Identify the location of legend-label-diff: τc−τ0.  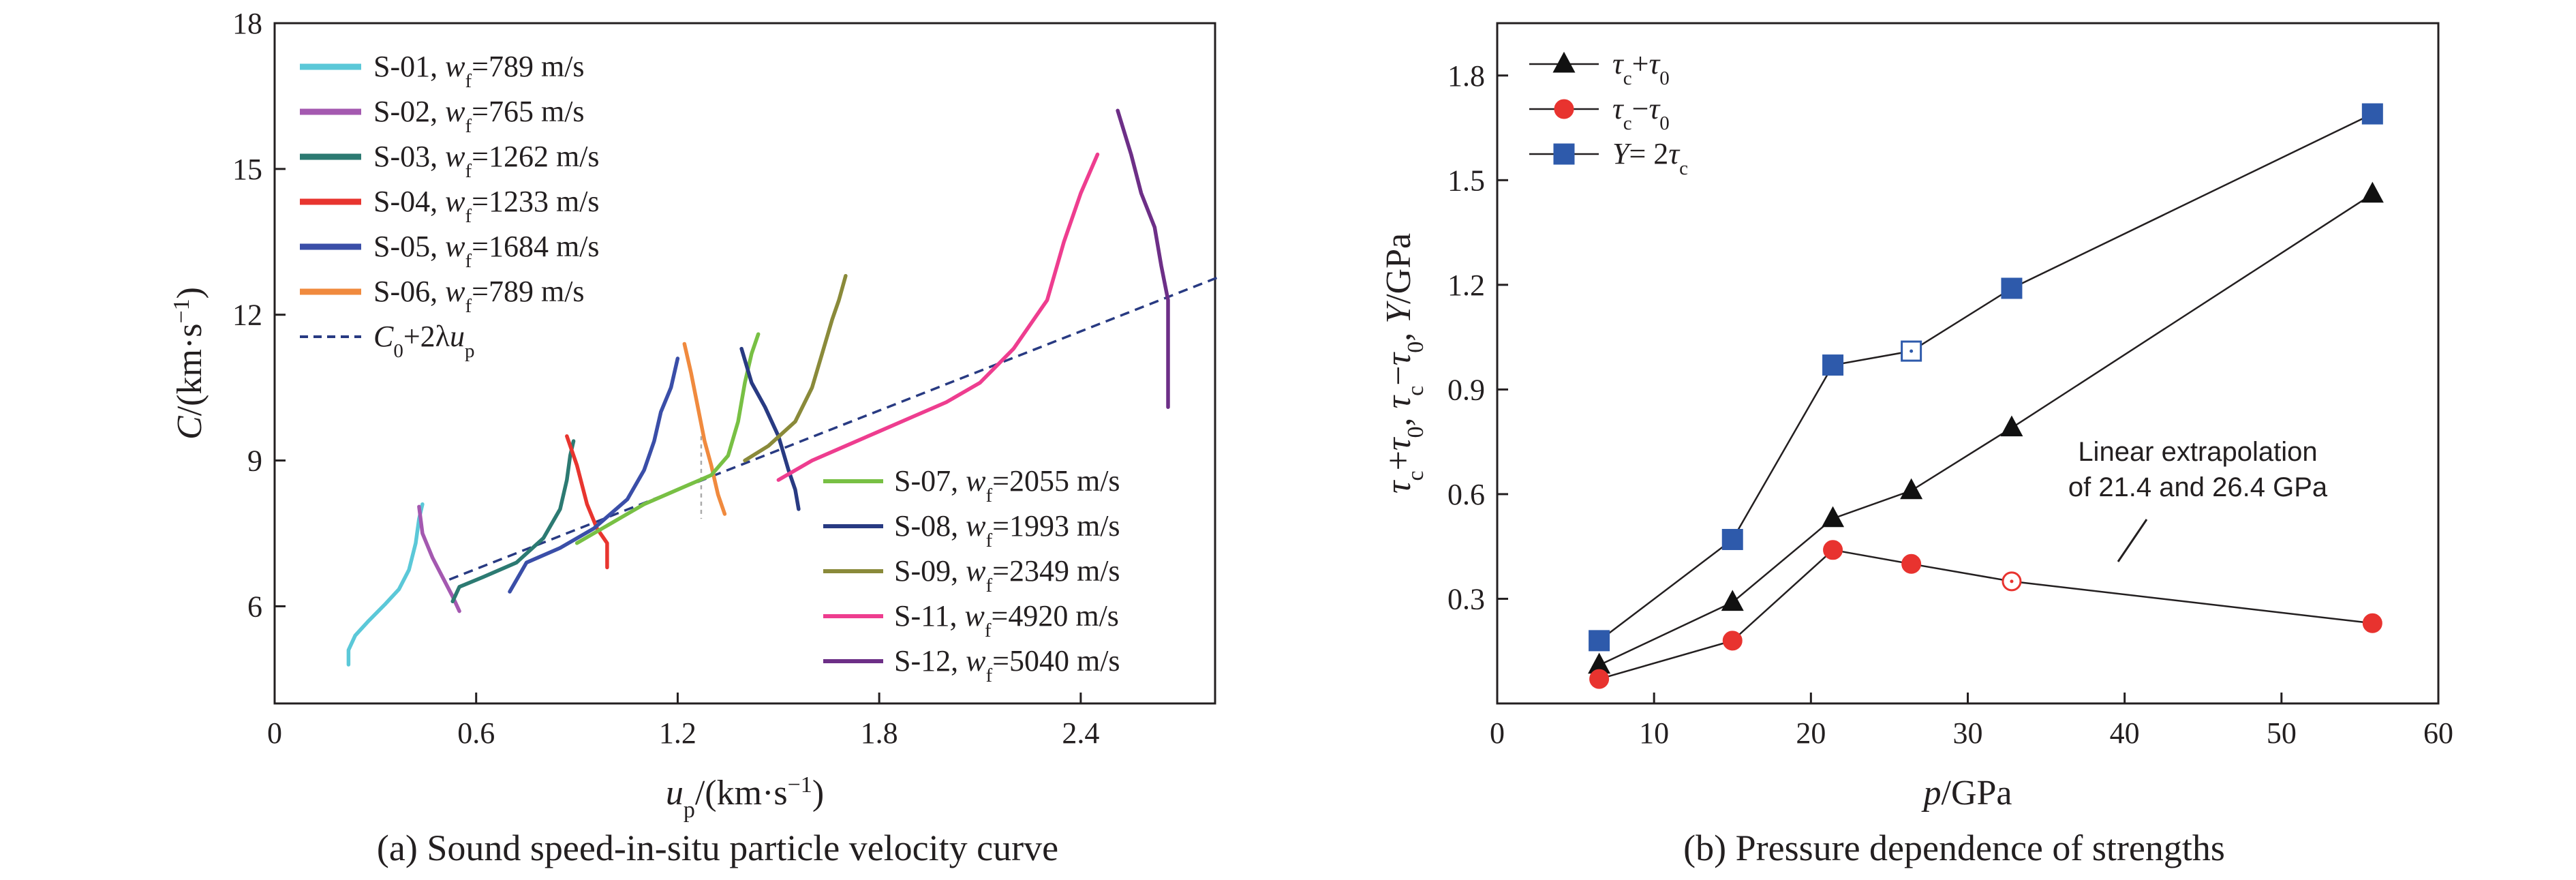
(1641, 113).